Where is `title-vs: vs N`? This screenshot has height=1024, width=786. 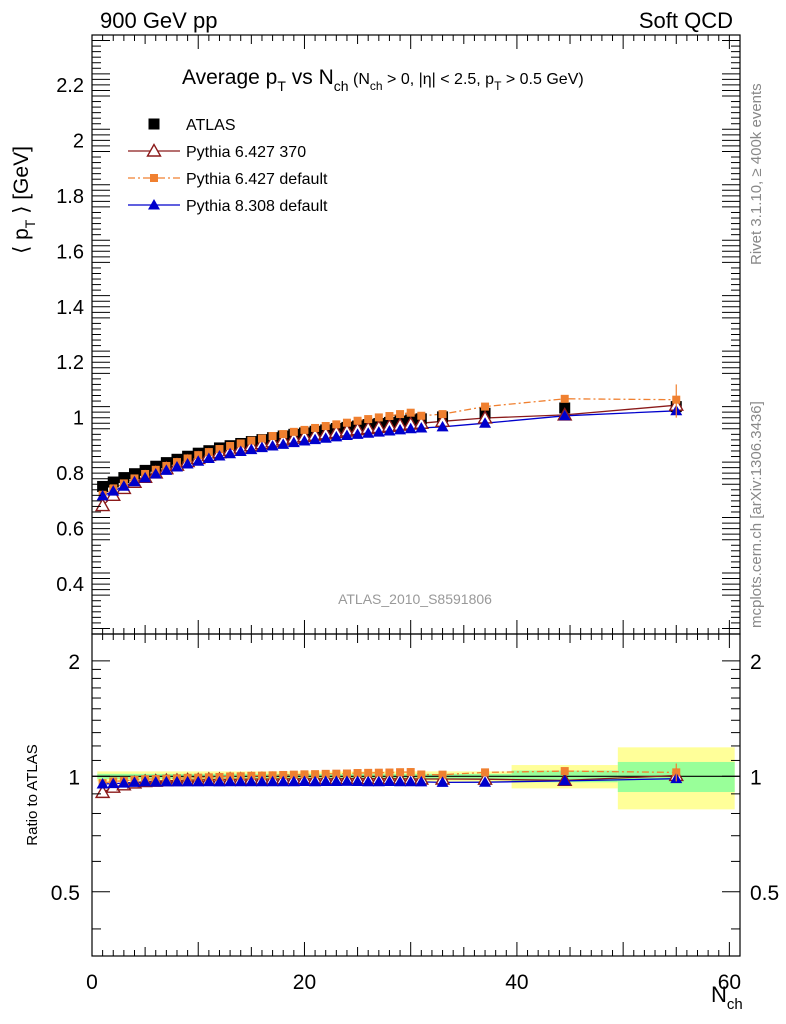 title-vs: vs N is located at coordinates (310, 77).